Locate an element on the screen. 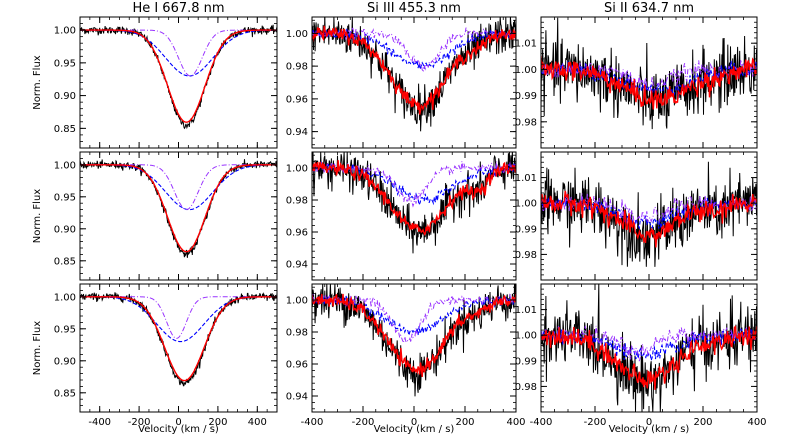 Image resolution: width=789 pixels, height=438 pixels. panel-c3-r2: 0.98 0.99 1.00 1.01 is located at coordinates (636, 216).